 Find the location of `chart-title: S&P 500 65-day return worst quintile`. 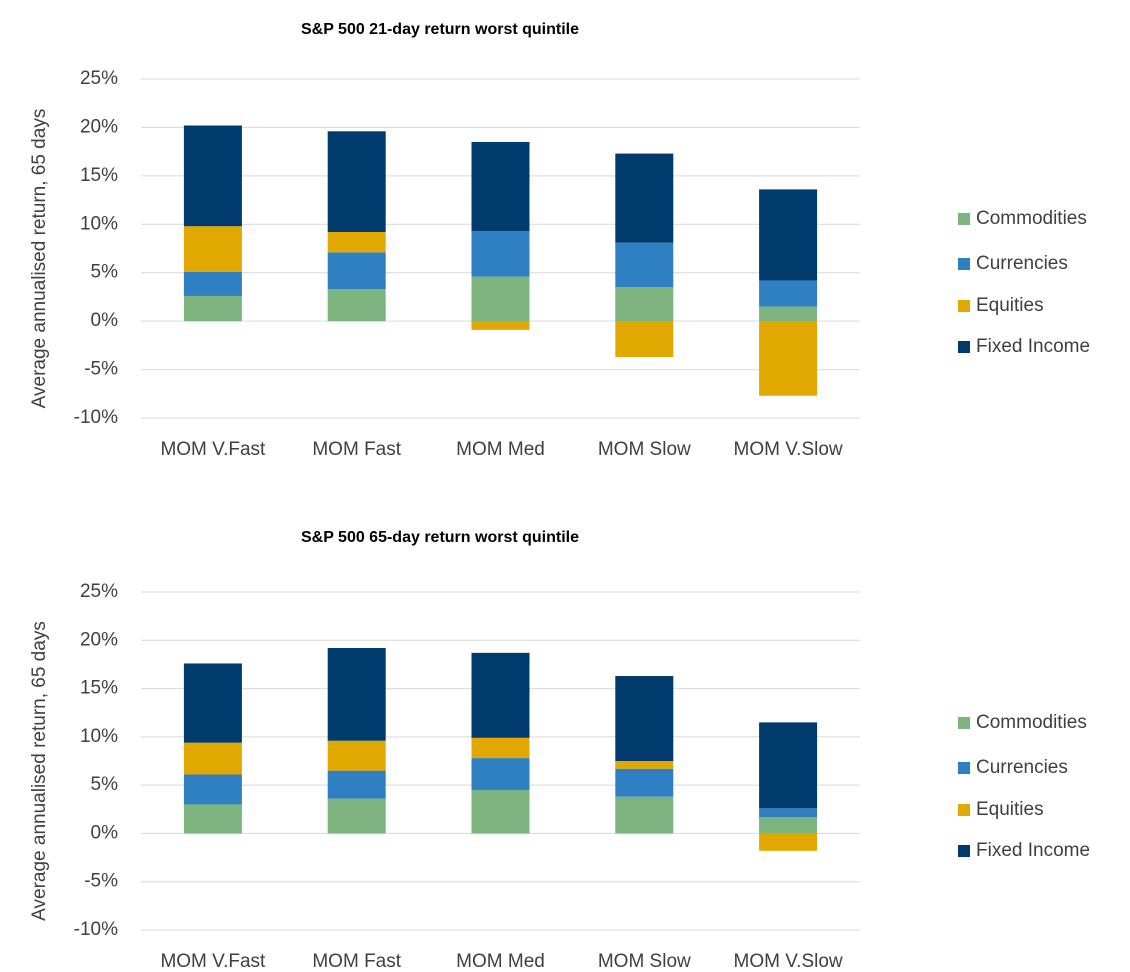

chart-title: S&P 500 65-day return worst quintile is located at coordinates (440, 537).